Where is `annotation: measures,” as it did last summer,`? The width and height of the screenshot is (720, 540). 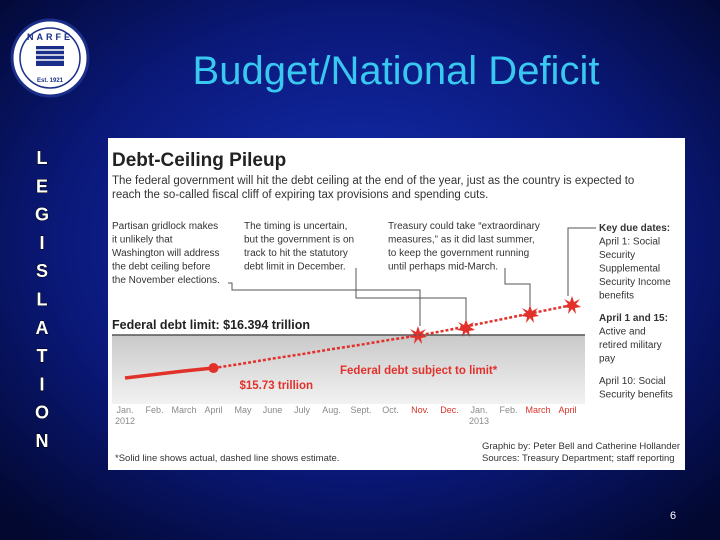
annotation: measures,” as it did last summer, is located at coordinates (461, 240).